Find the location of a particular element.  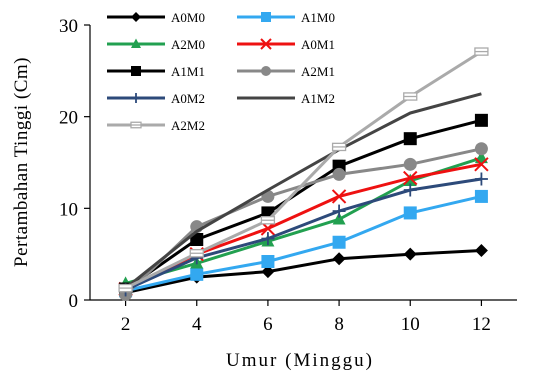

legend-label: A0M2 is located at coordinates (188, 98).